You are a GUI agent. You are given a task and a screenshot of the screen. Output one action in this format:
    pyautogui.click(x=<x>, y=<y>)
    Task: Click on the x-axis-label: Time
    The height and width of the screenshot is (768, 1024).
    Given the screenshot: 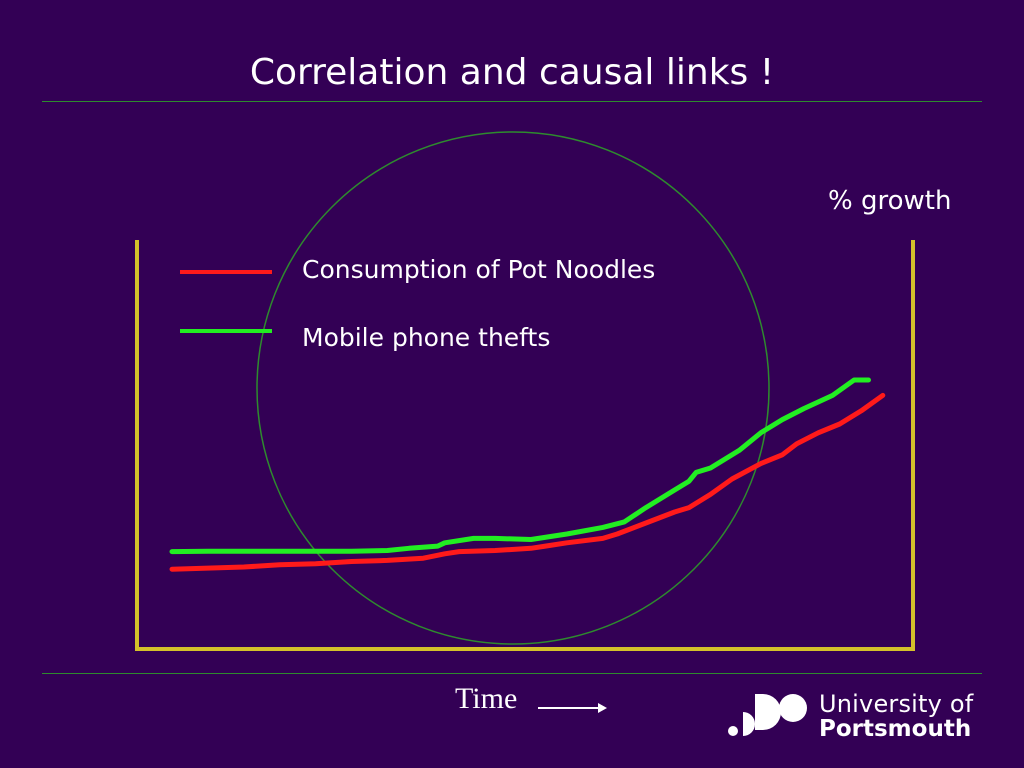 What is the action you would take?
    pyautogui.click(x=486, y=698)
    